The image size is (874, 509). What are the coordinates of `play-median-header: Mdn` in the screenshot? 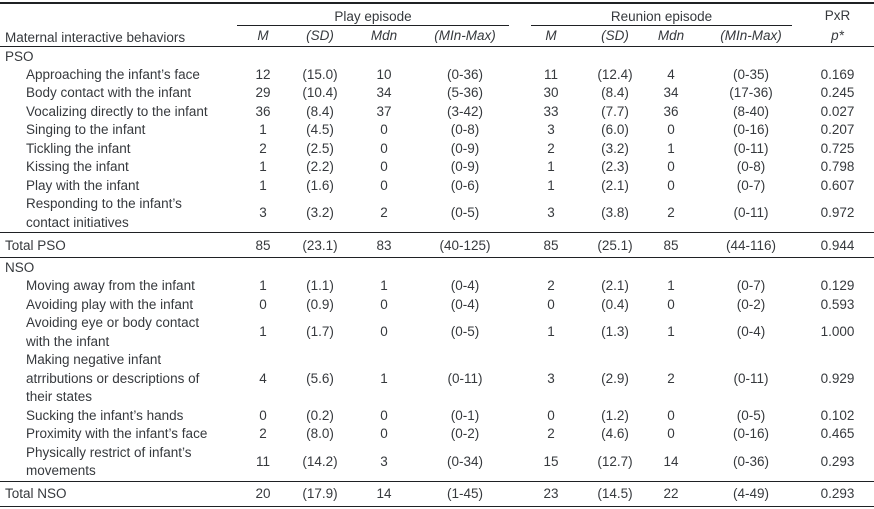 It's located at (384, 36).